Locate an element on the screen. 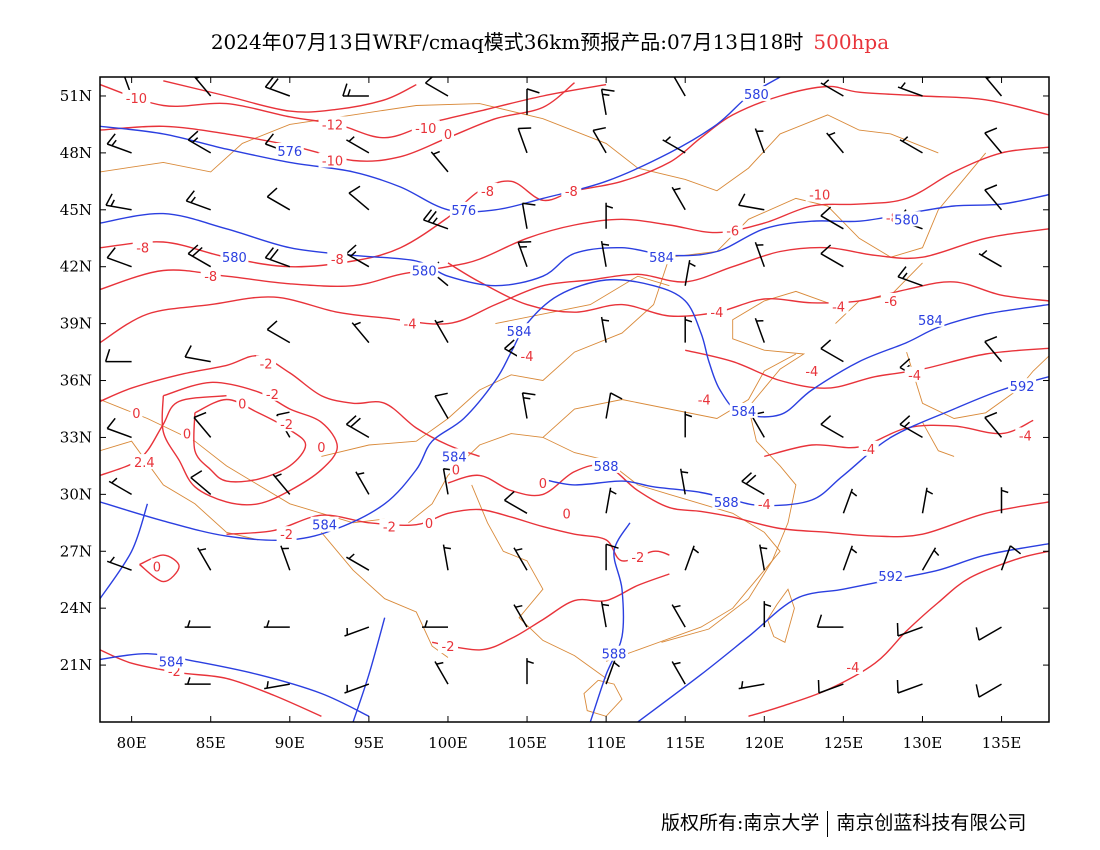  lon-tick-label: 100E is located at coordinates (448, 743).